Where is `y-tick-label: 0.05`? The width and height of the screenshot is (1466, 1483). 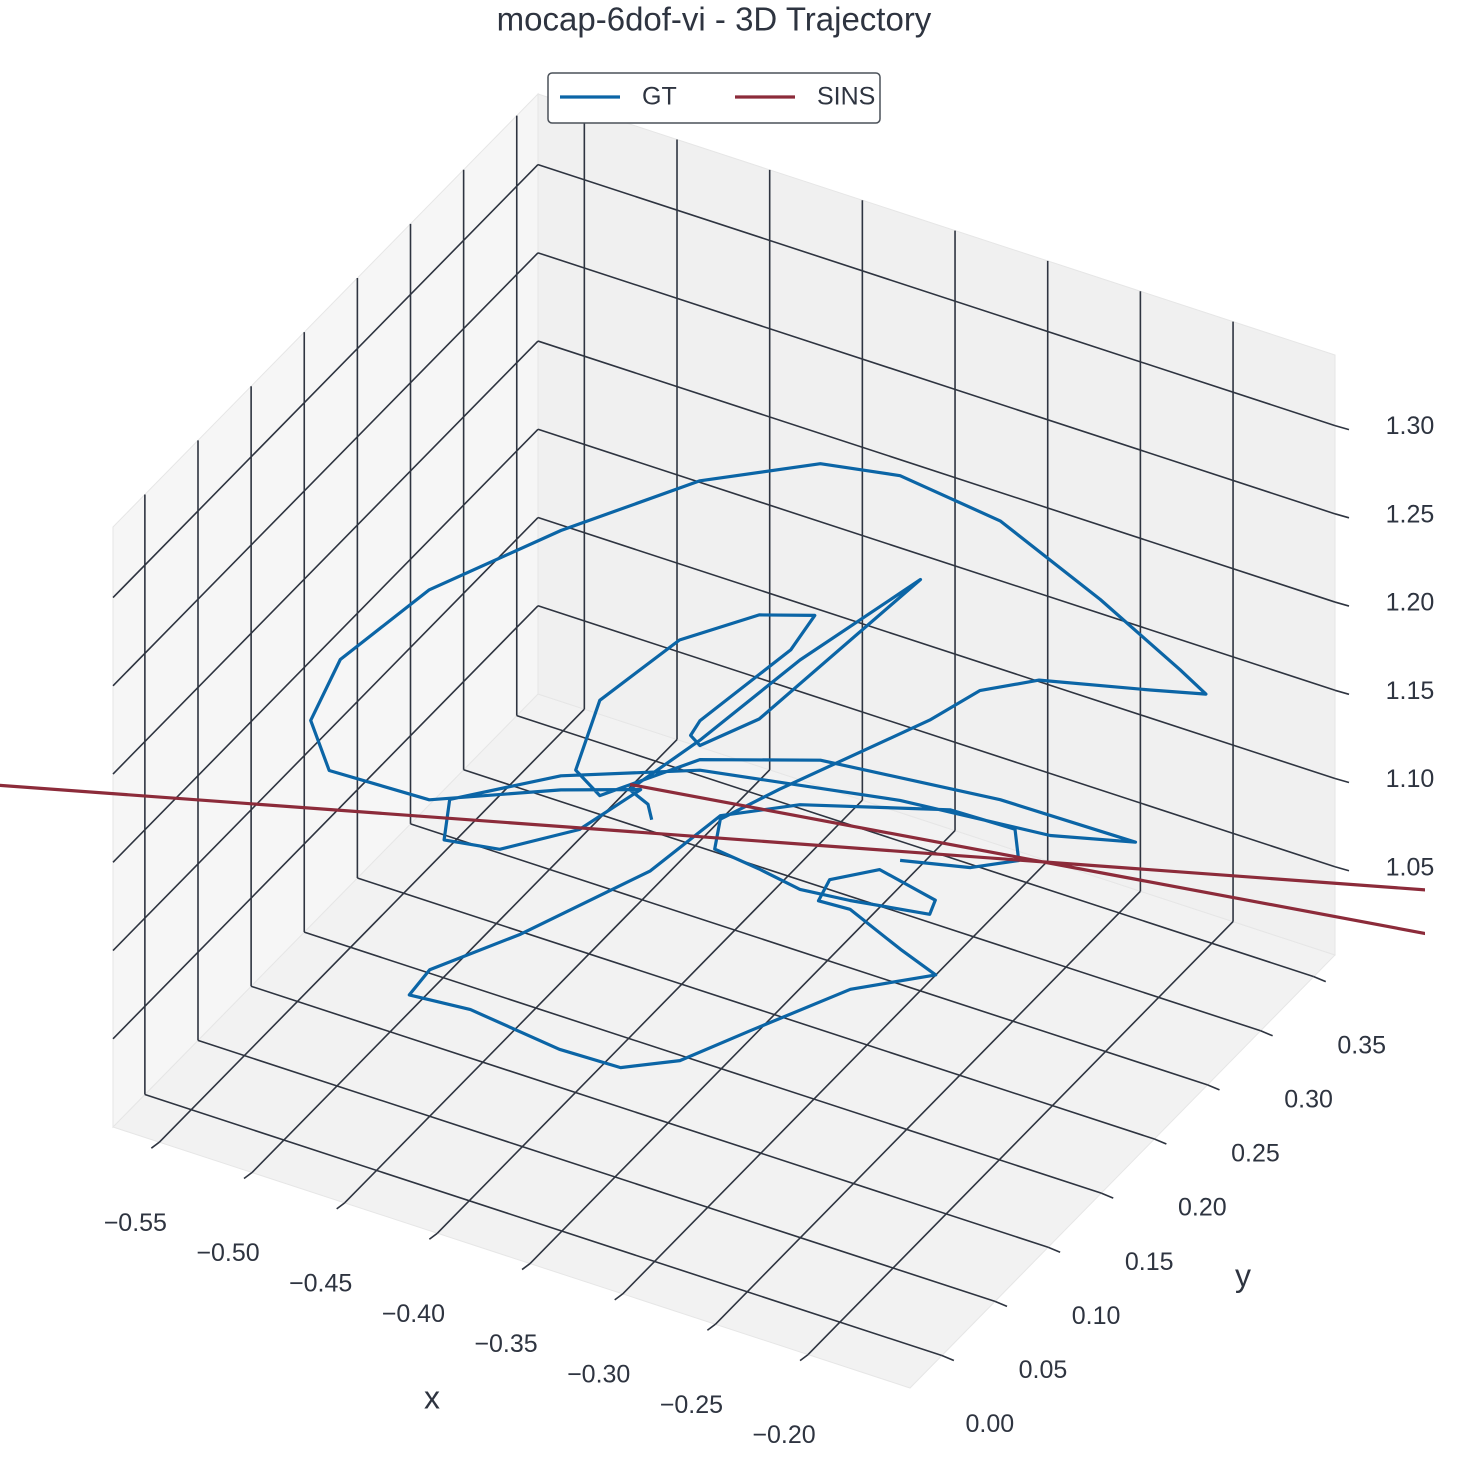
y-tick-label: 0.05 is located at coordinates (1043, 1370).